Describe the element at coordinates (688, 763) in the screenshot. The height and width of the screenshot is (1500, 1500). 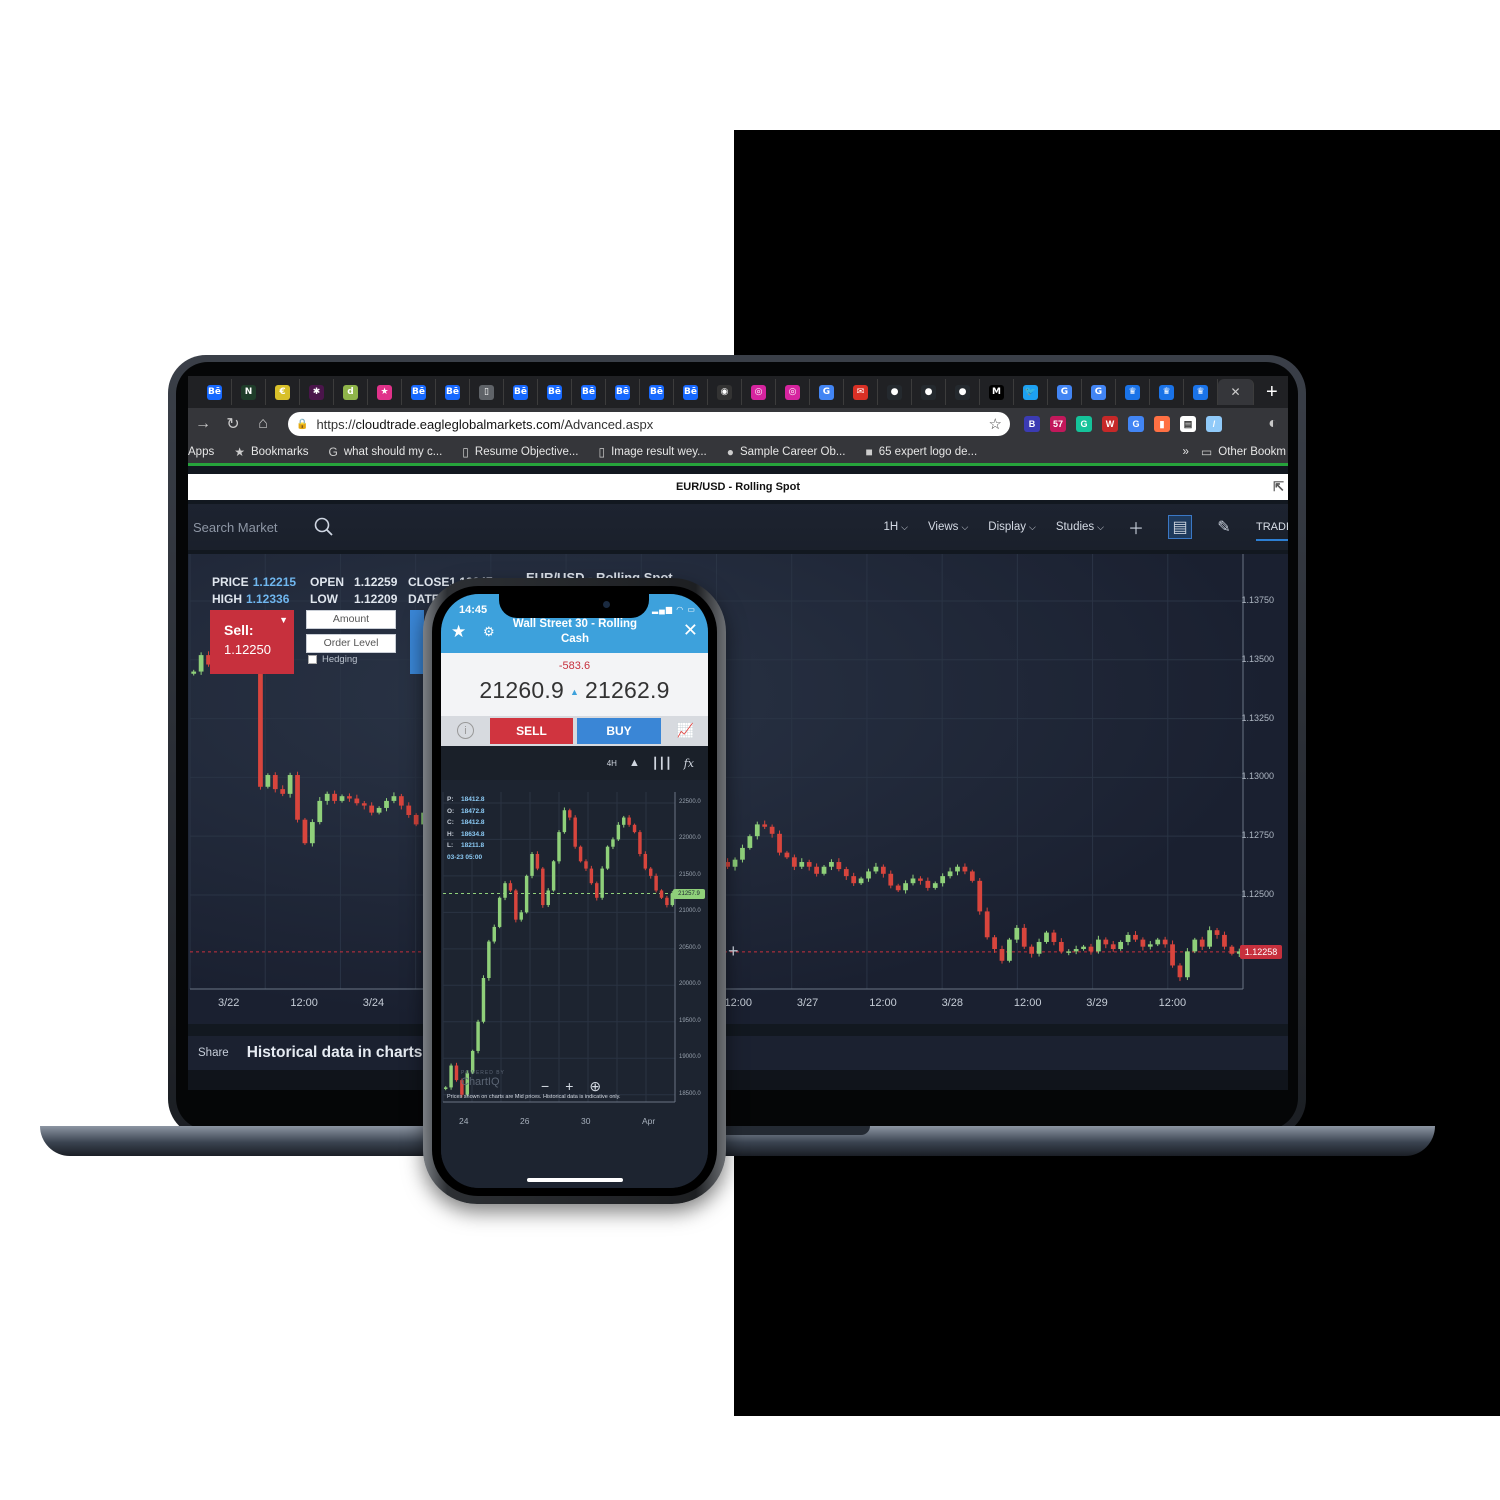
I see `fx-studies-icon: fx` at that location.